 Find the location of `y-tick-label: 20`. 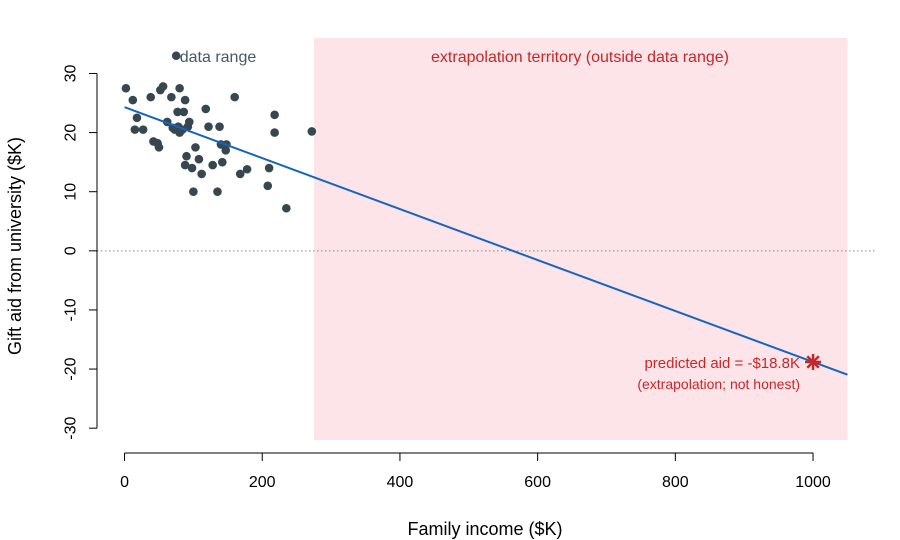

y-tick-label: 20 is located at coordinates (71, 133).